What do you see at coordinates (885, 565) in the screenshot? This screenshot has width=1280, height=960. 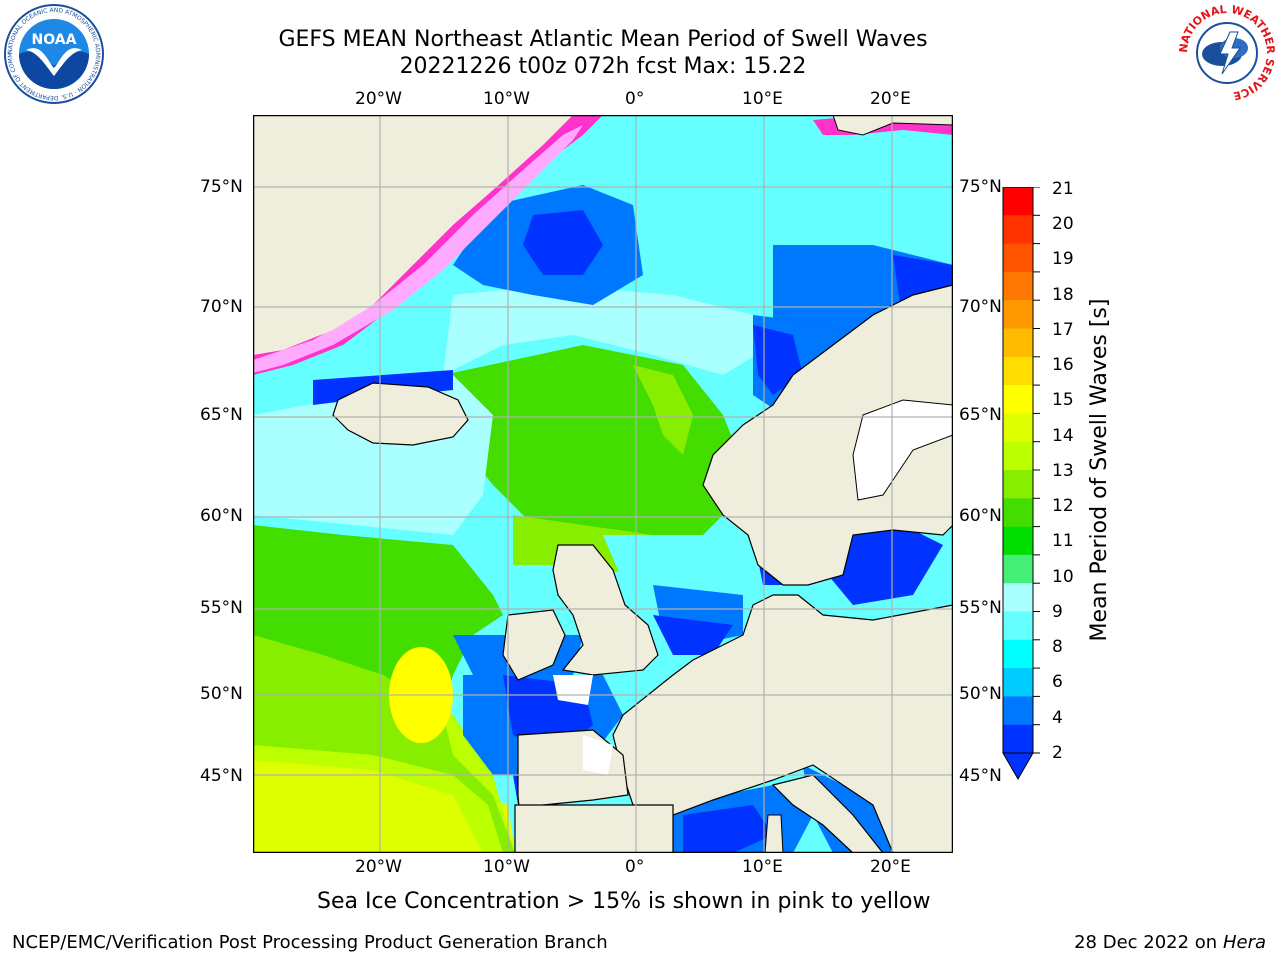 I see `swell-zone-baltic-blue` at bounding box center [885, 565].